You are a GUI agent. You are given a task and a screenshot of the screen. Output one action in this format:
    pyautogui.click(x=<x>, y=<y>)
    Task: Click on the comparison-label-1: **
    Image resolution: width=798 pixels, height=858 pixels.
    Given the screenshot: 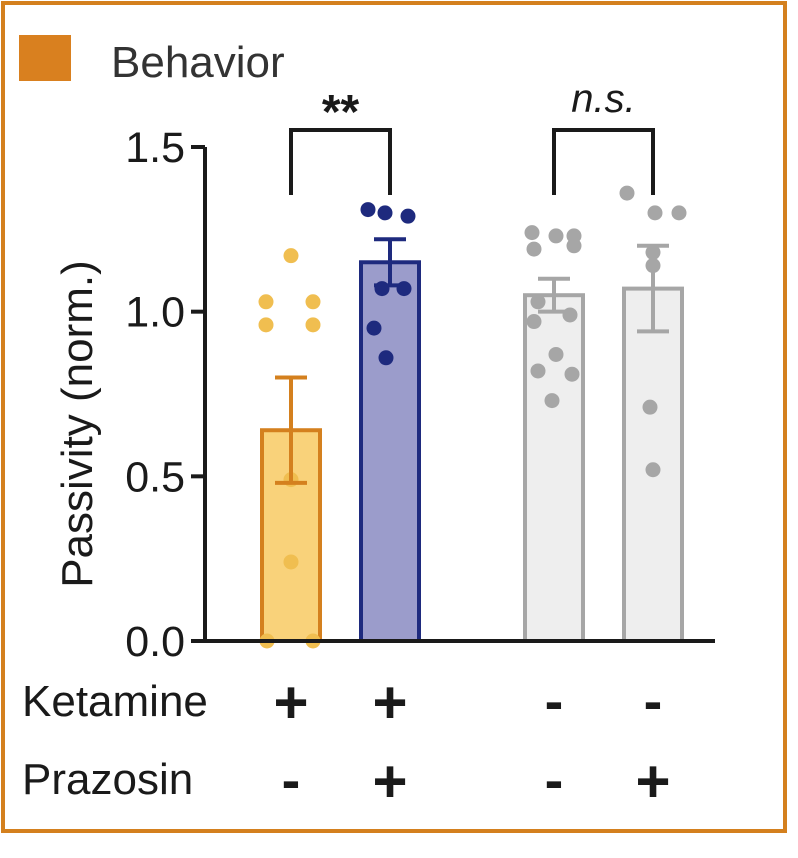 What is the action you would take?
    pyautogui.click(x=341, y=112)
    